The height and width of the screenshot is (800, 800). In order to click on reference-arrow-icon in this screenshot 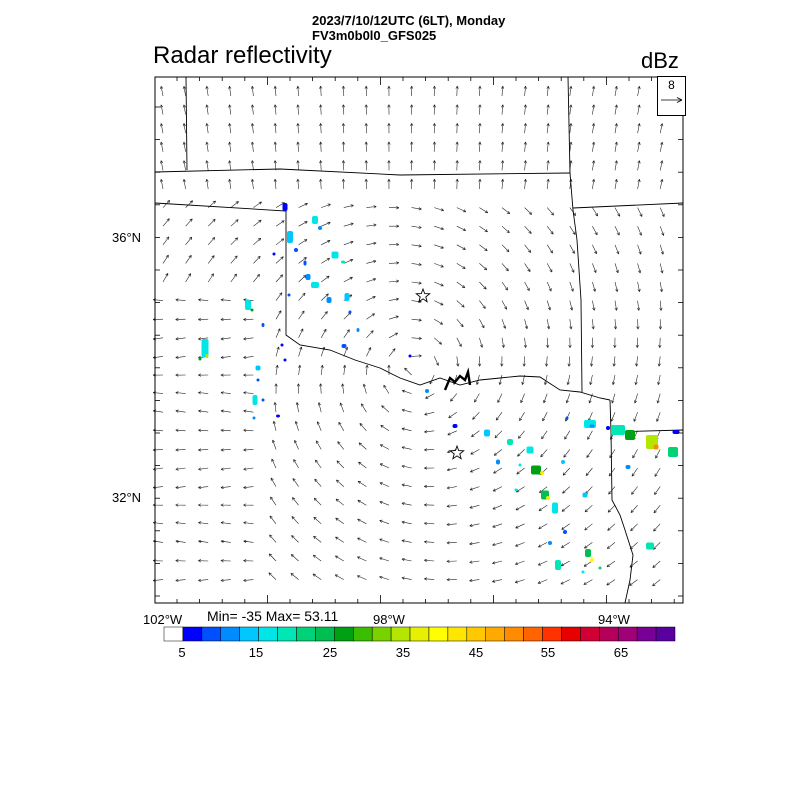, I will do `click(672, 100)`.